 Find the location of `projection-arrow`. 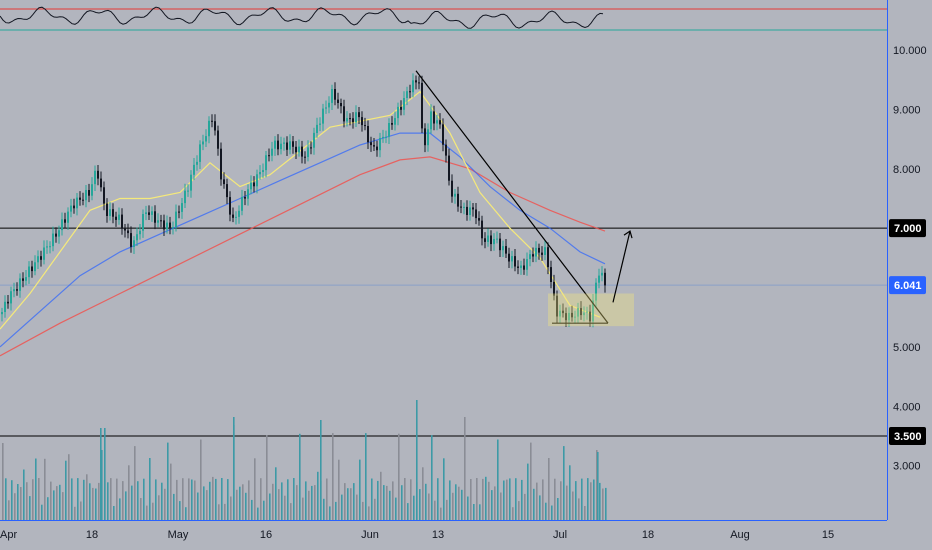

projection-arrow is located at coordinates (621, 266).